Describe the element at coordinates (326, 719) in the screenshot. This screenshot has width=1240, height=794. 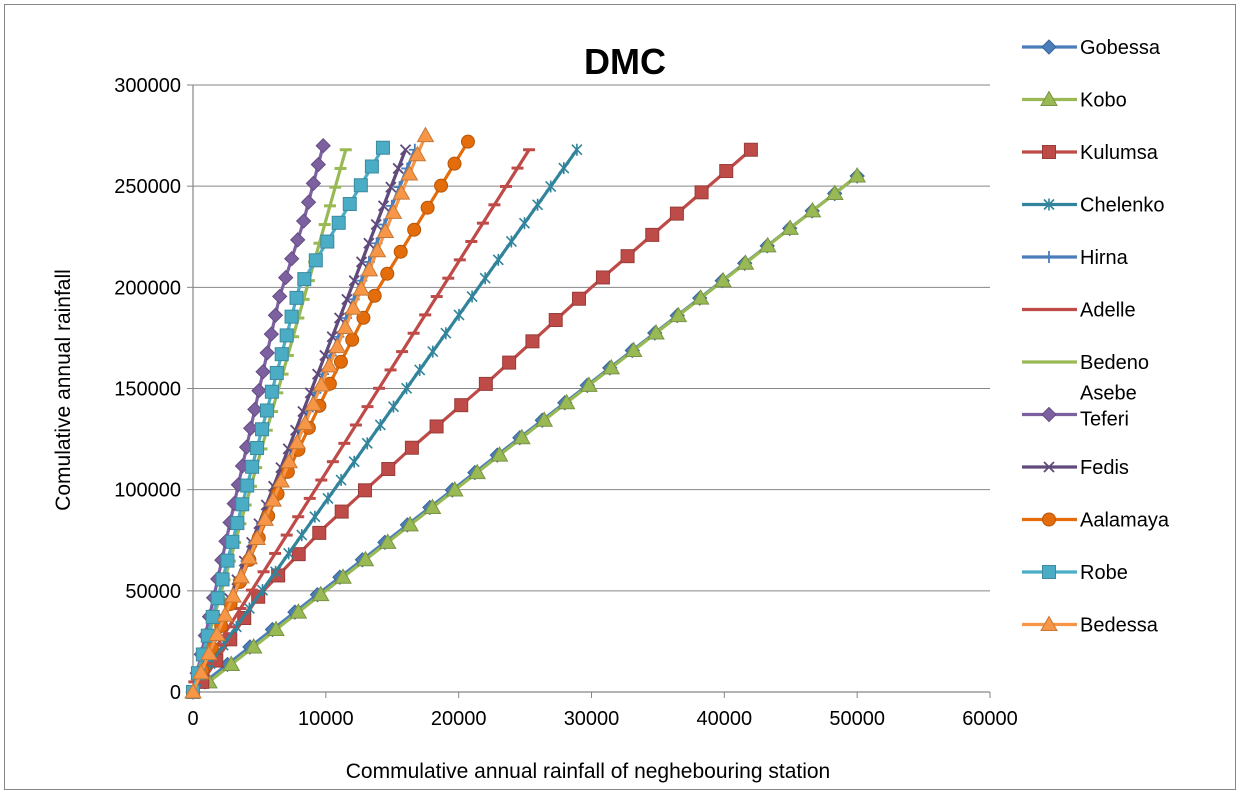
I see `x-tick-label: 10000` at that location.